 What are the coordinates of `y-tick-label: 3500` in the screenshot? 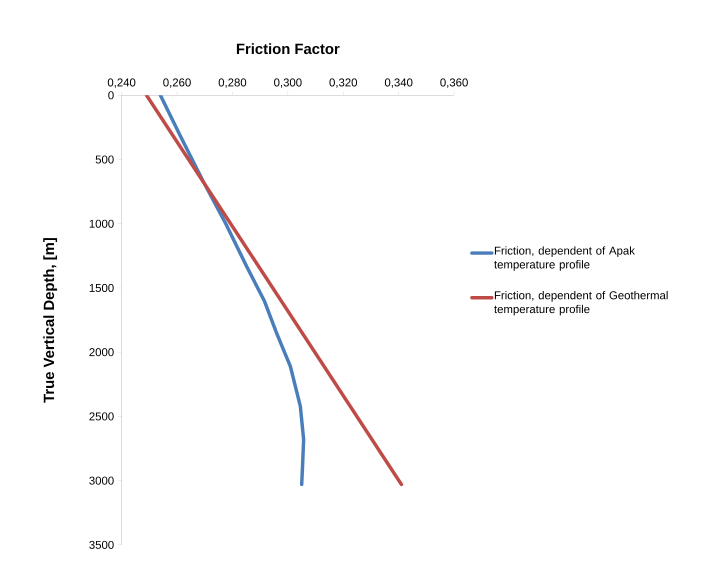 It's located at (101, 545).